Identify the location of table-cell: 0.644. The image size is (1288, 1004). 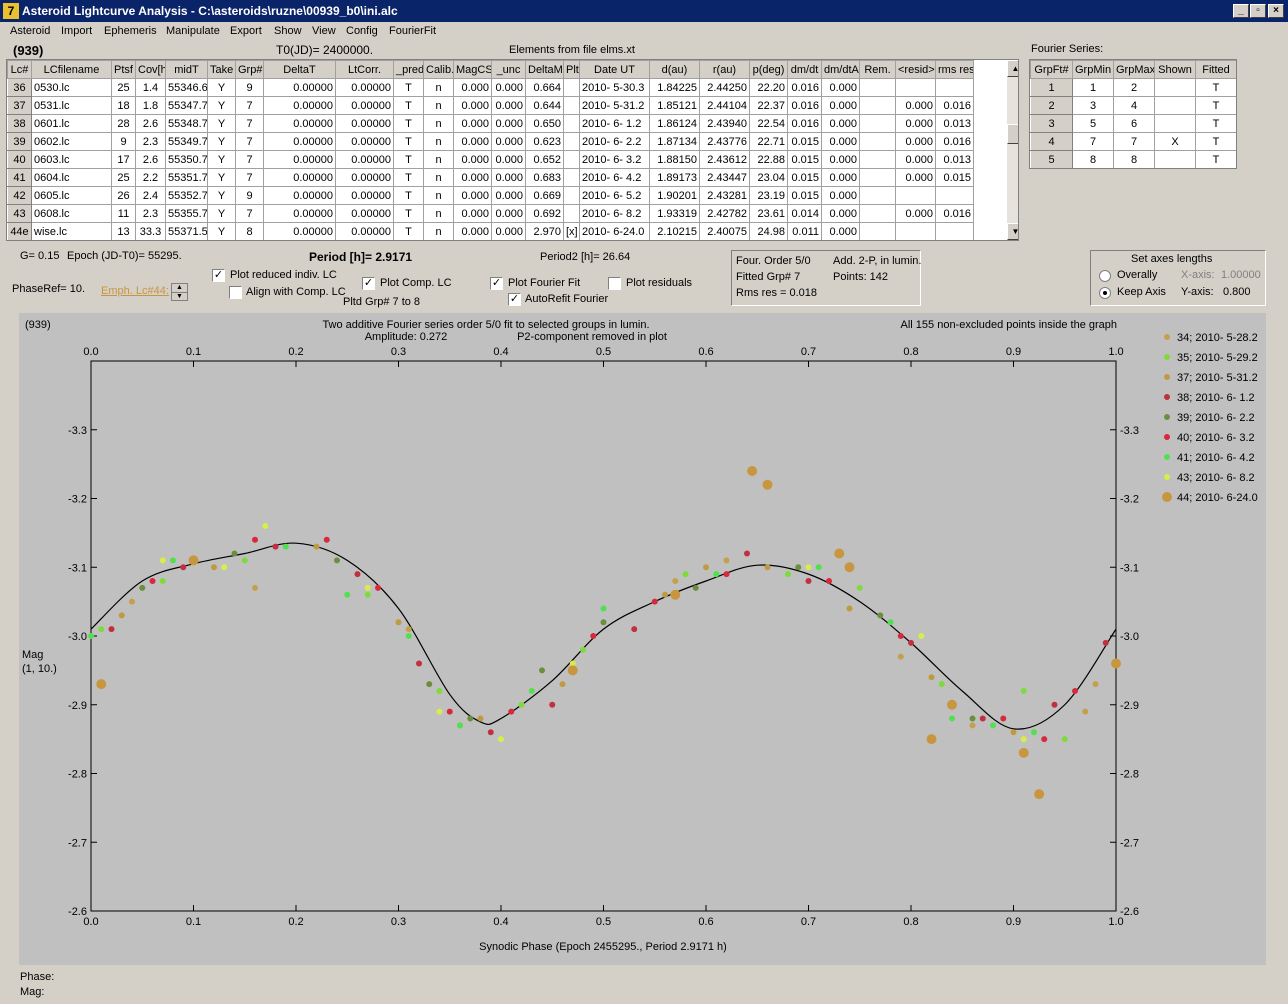
(544, 105).